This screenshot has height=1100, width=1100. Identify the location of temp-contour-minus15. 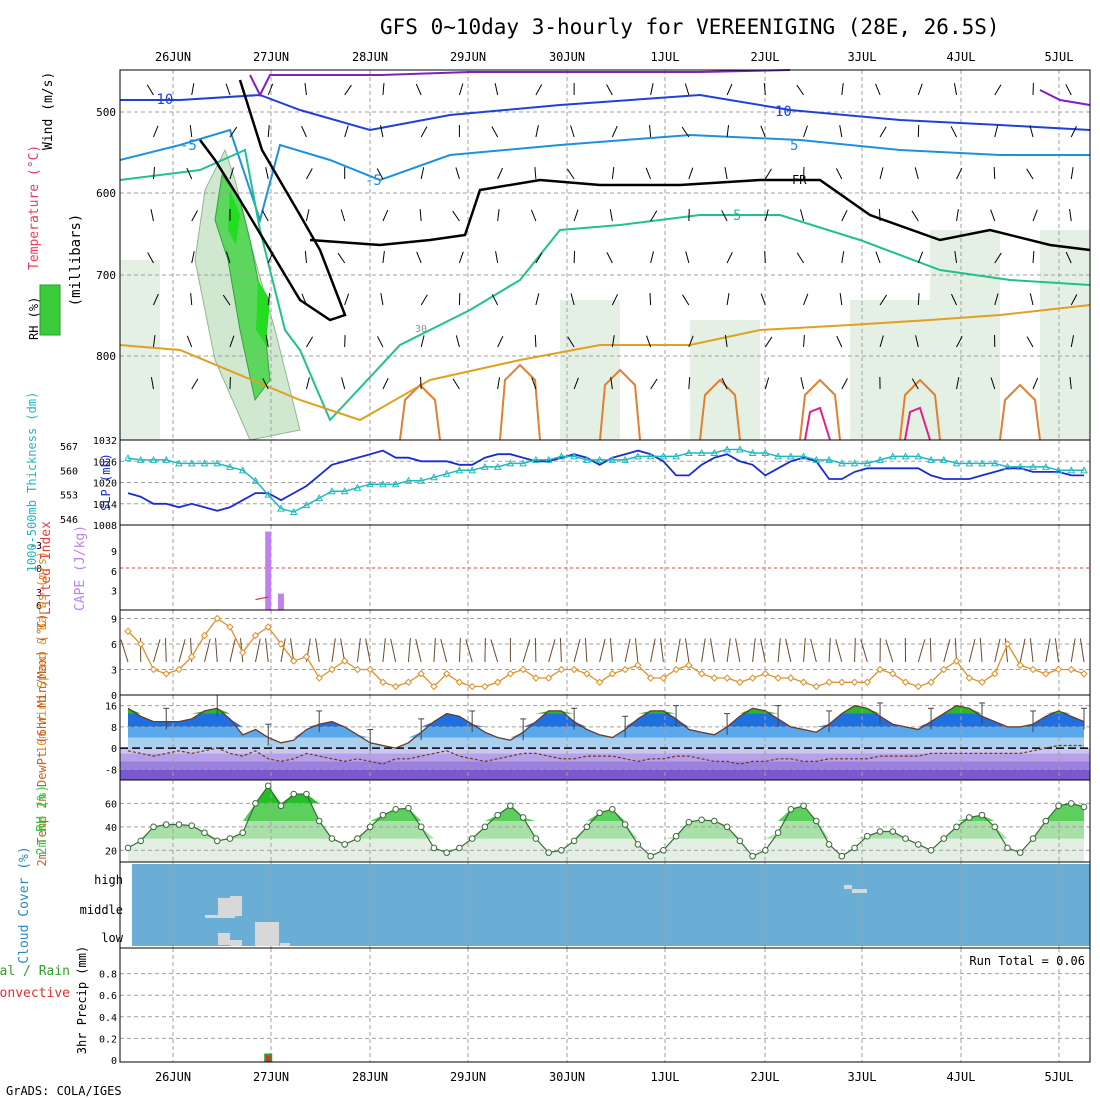
(520, 83).